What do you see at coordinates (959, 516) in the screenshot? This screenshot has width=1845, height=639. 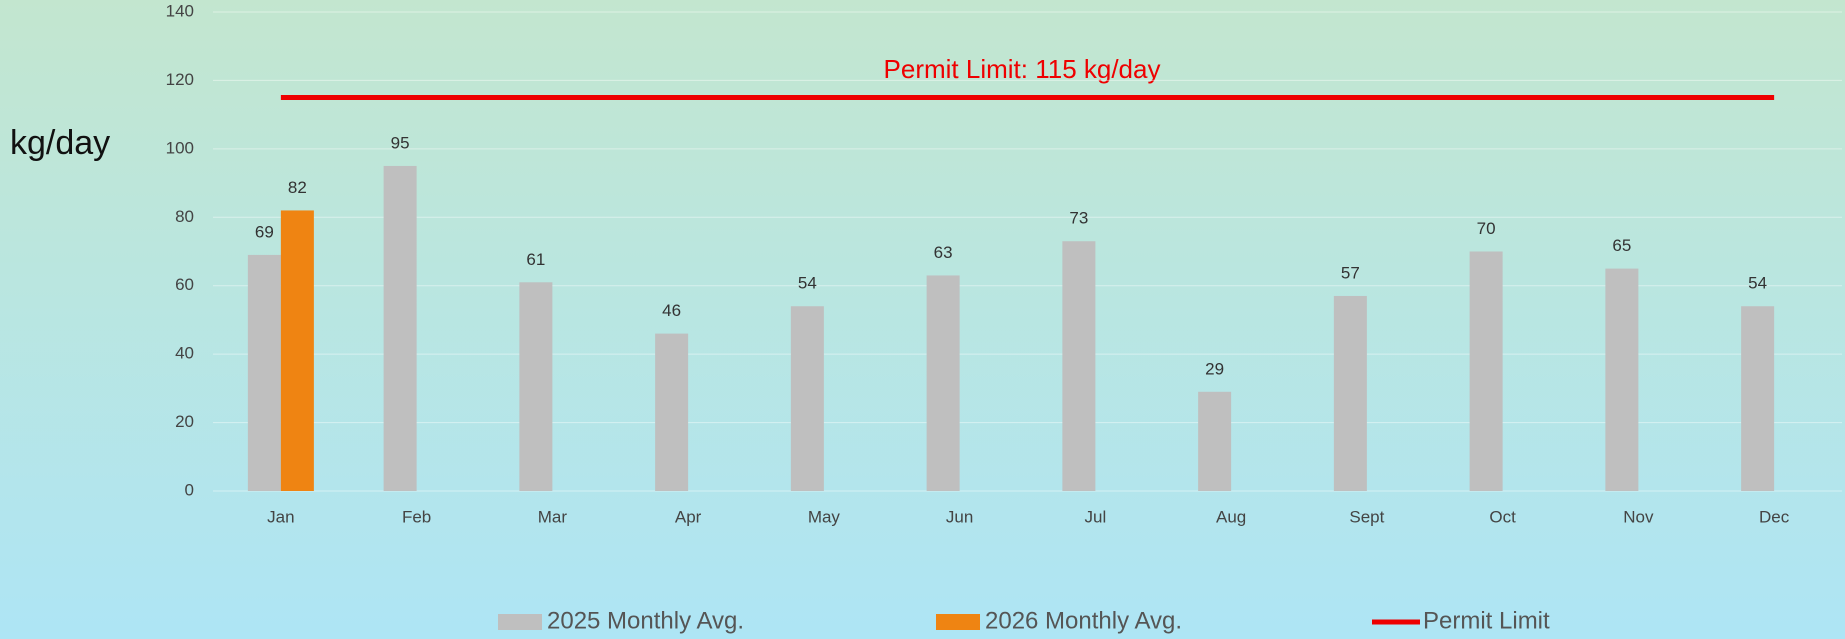 I see `x-tick-label: Jun` at bounding box center [959, 516].